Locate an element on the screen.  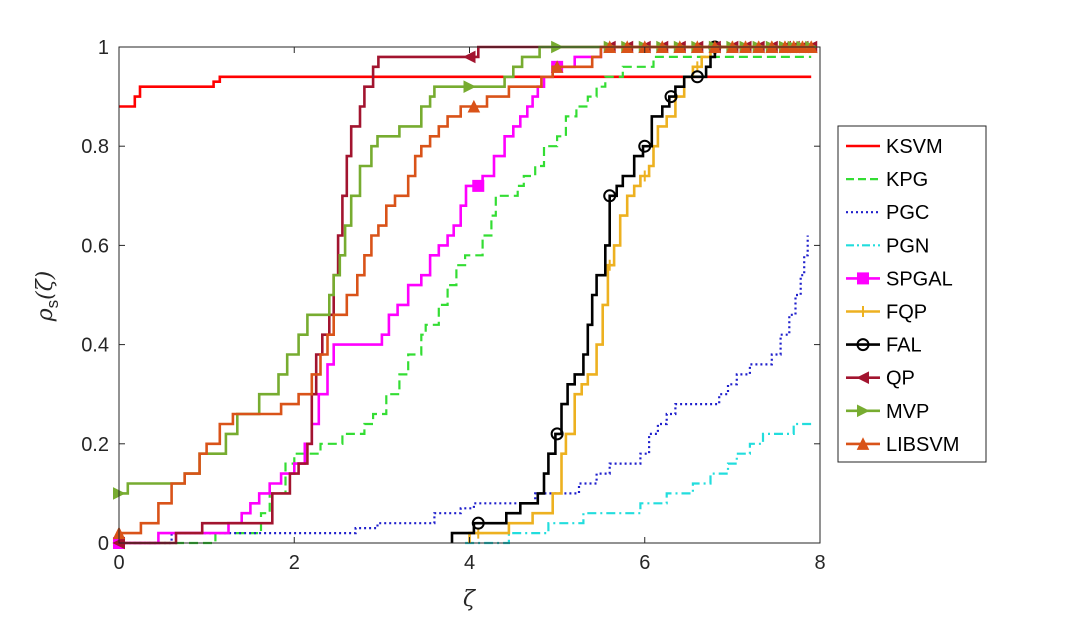
x-tick-label: 8 is located at coordinates (819, 563).